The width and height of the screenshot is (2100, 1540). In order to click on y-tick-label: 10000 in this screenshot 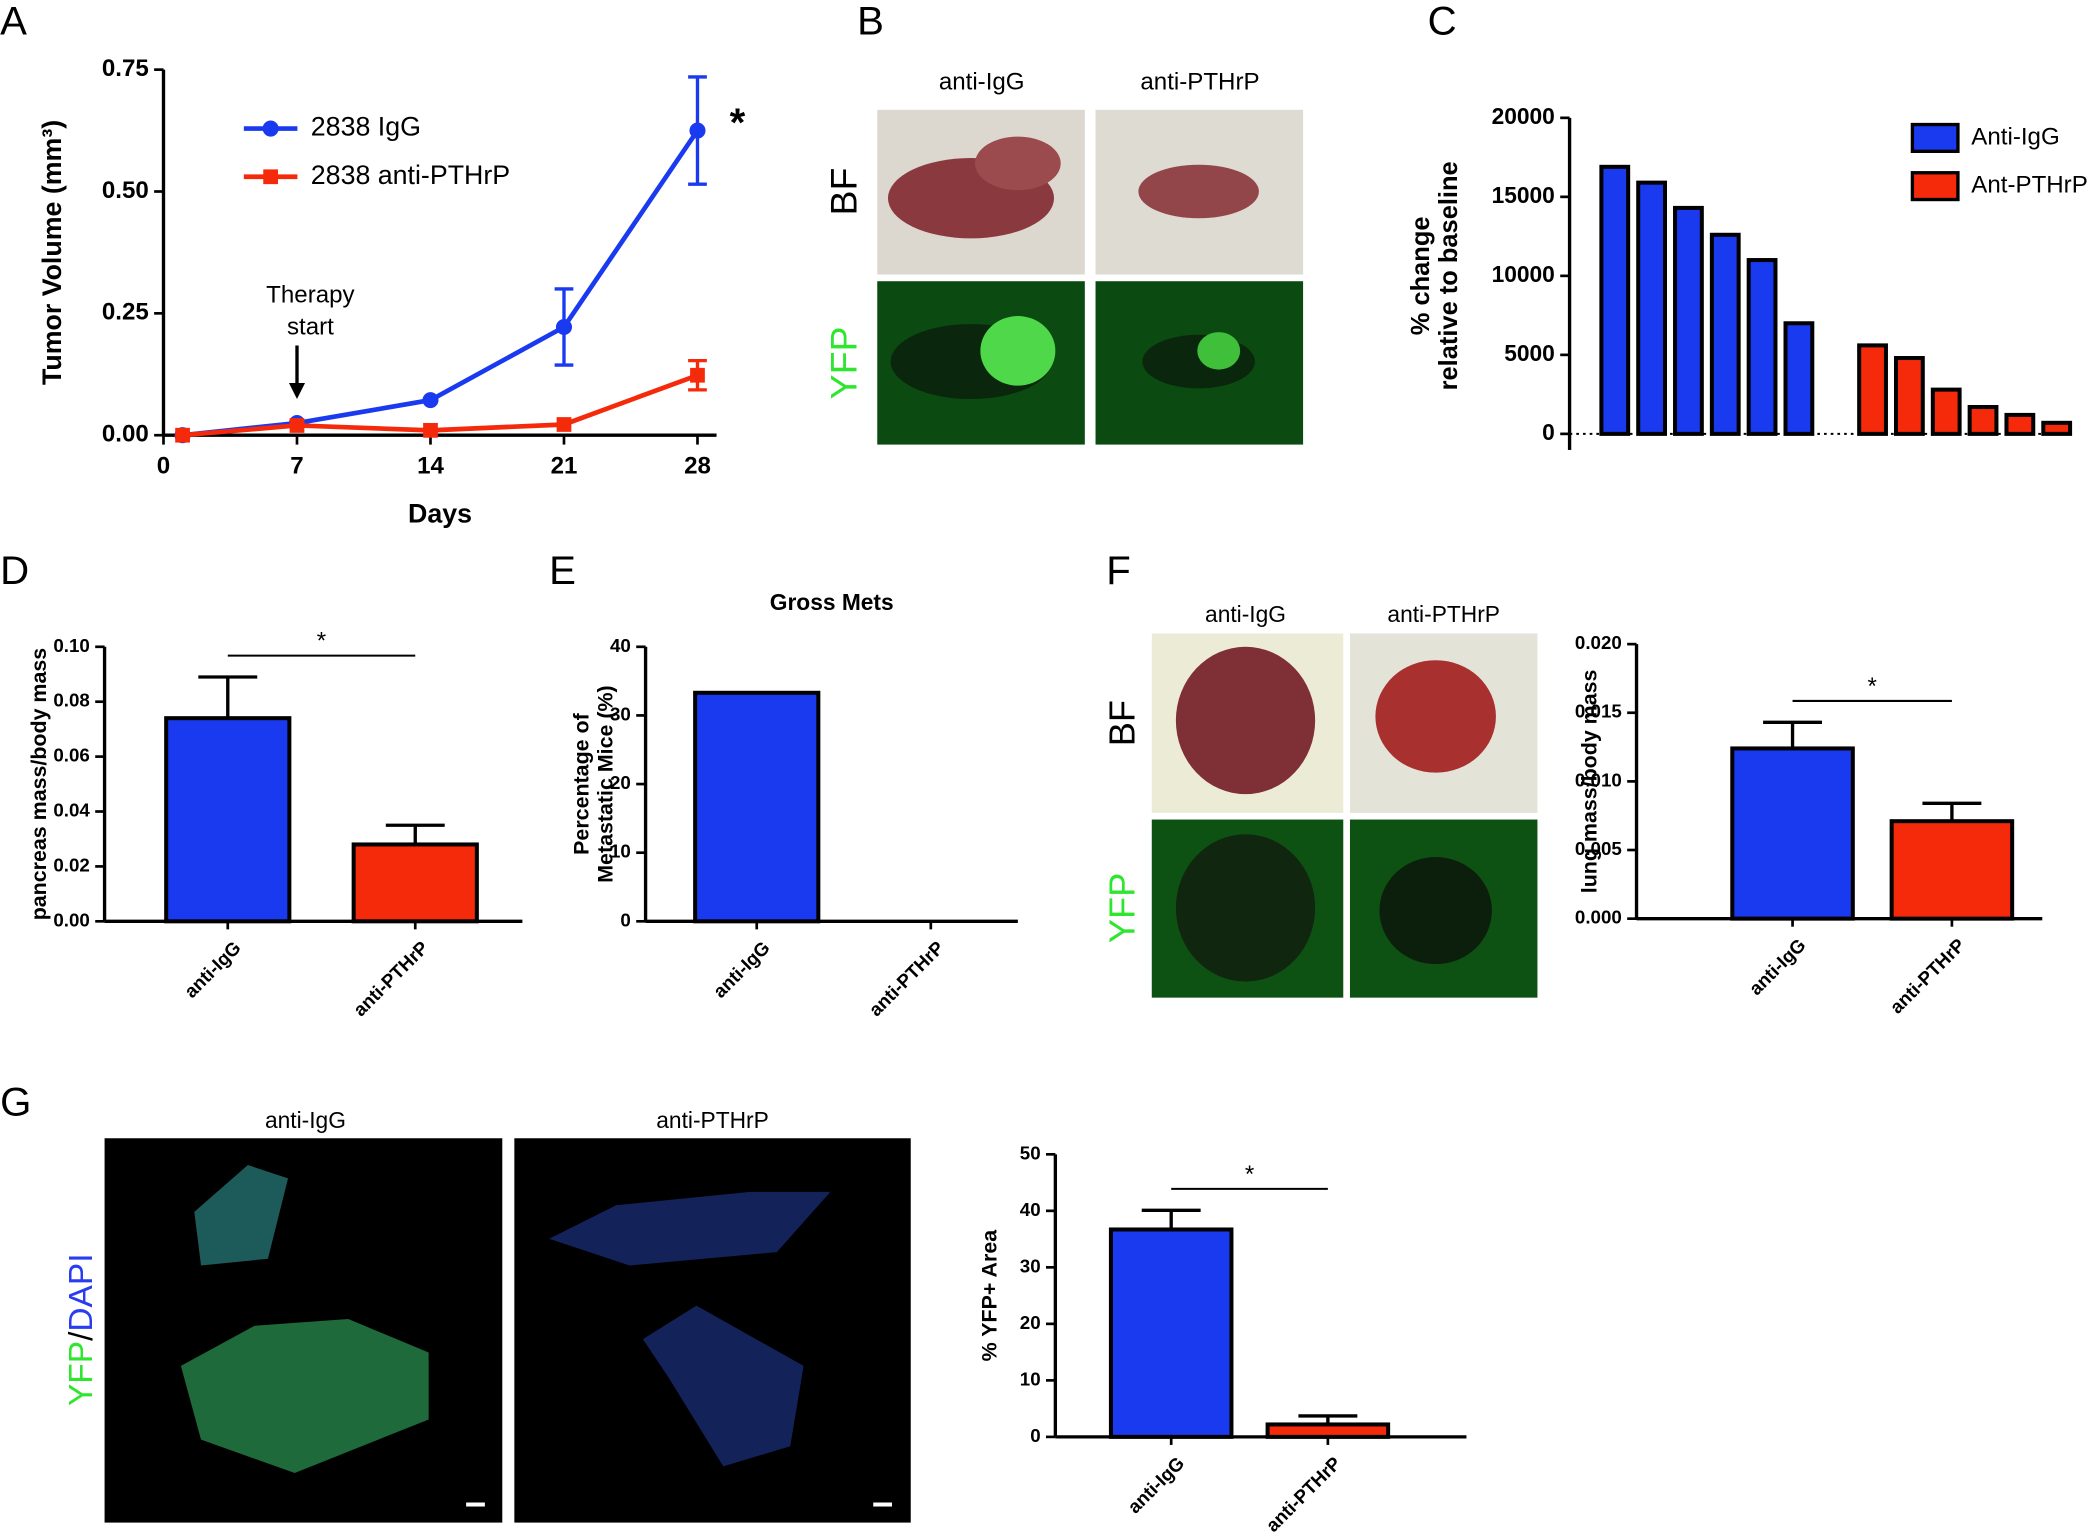, I will do `click(1523, 274)`.